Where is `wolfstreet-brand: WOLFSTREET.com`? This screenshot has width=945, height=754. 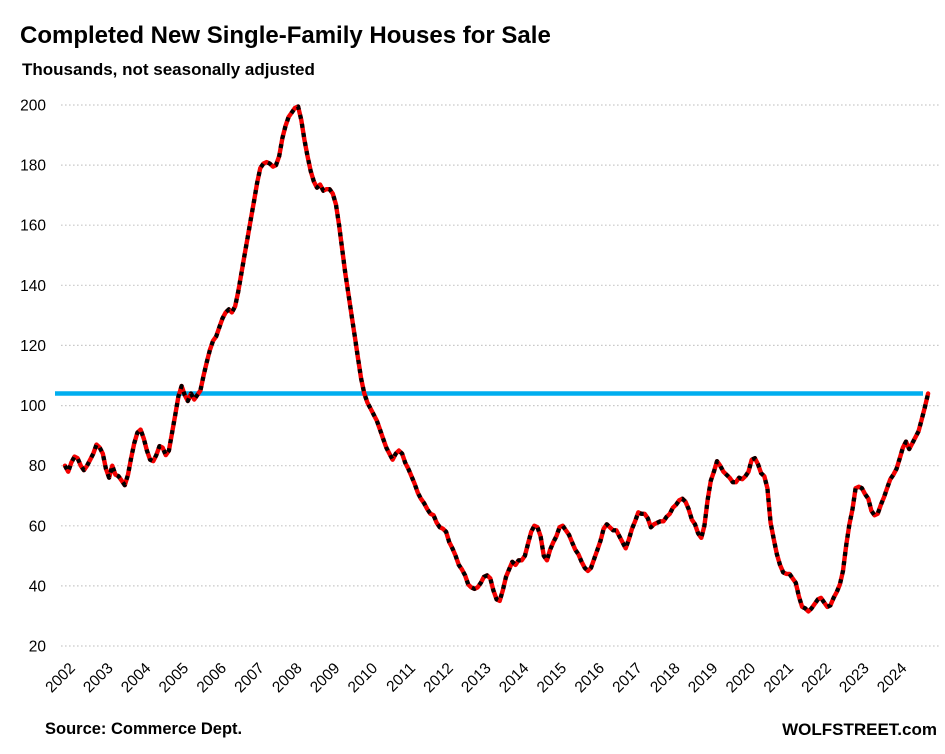
wolfstreet-brand: WOLFSTREET.com is located at coordinates (859, 729).